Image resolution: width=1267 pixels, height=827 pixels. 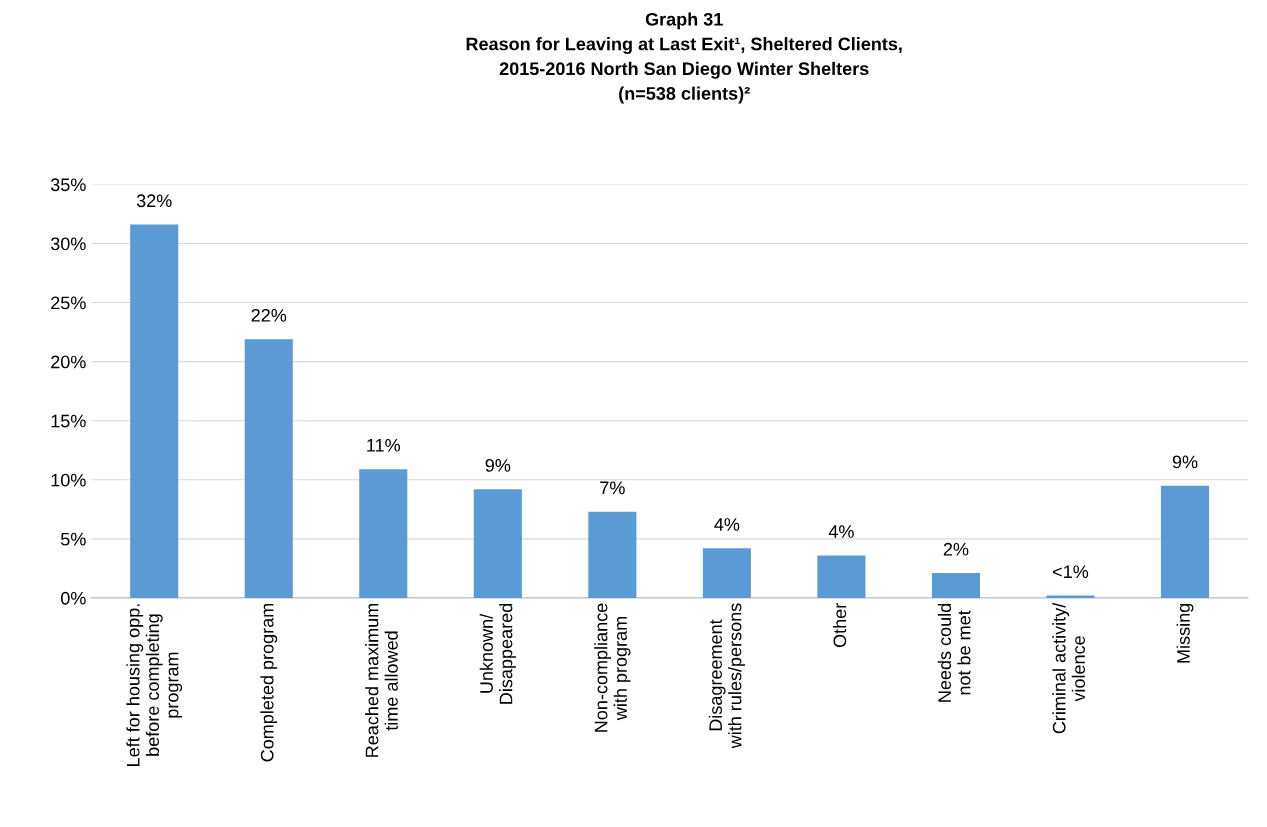 I want to click on y-tick-label: 15%, so click(x=68, y=421).